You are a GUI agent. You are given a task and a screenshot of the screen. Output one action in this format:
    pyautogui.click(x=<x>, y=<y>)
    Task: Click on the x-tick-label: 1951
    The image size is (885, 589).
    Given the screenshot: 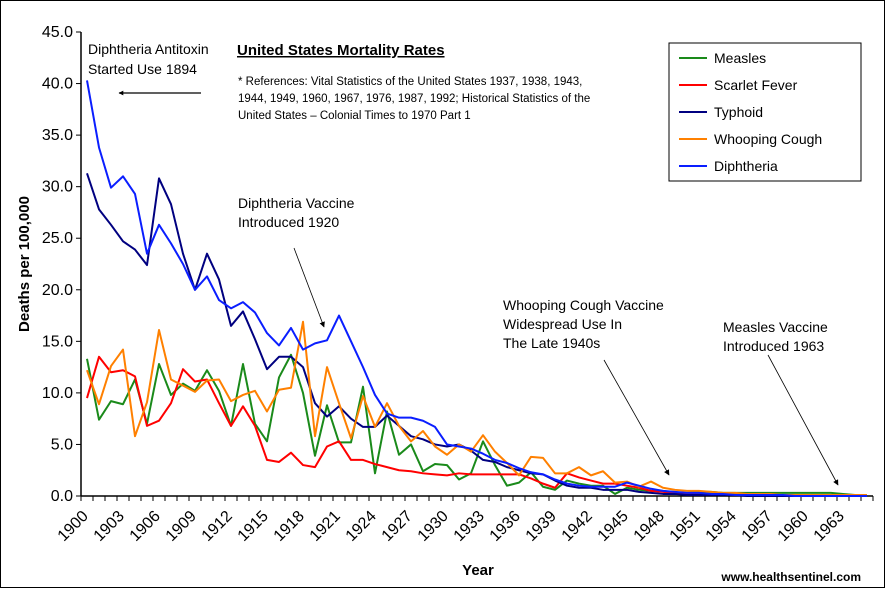 What is the action you would take?
    pyautogui.click(x=685, y=526)
    